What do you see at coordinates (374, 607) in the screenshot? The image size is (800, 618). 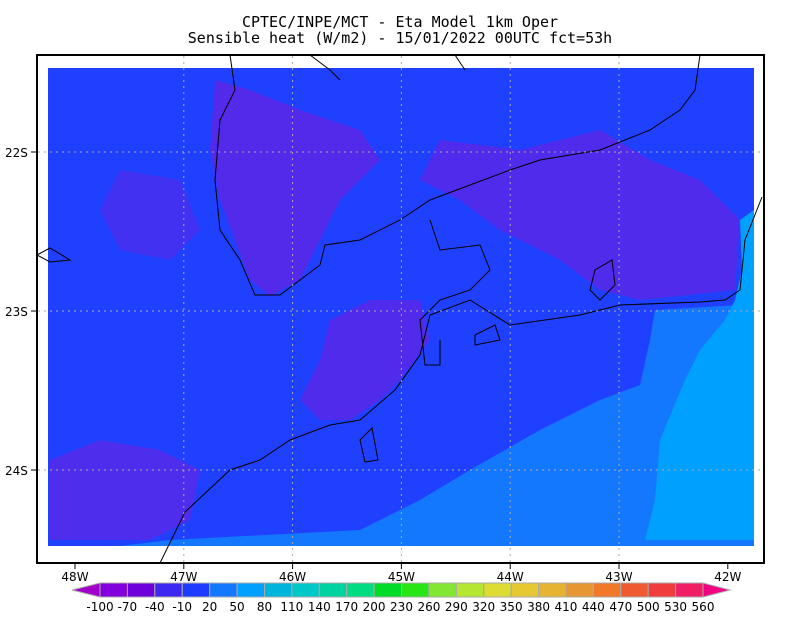 I see `colorbar-label: 200` at bounding box center [374, 607].